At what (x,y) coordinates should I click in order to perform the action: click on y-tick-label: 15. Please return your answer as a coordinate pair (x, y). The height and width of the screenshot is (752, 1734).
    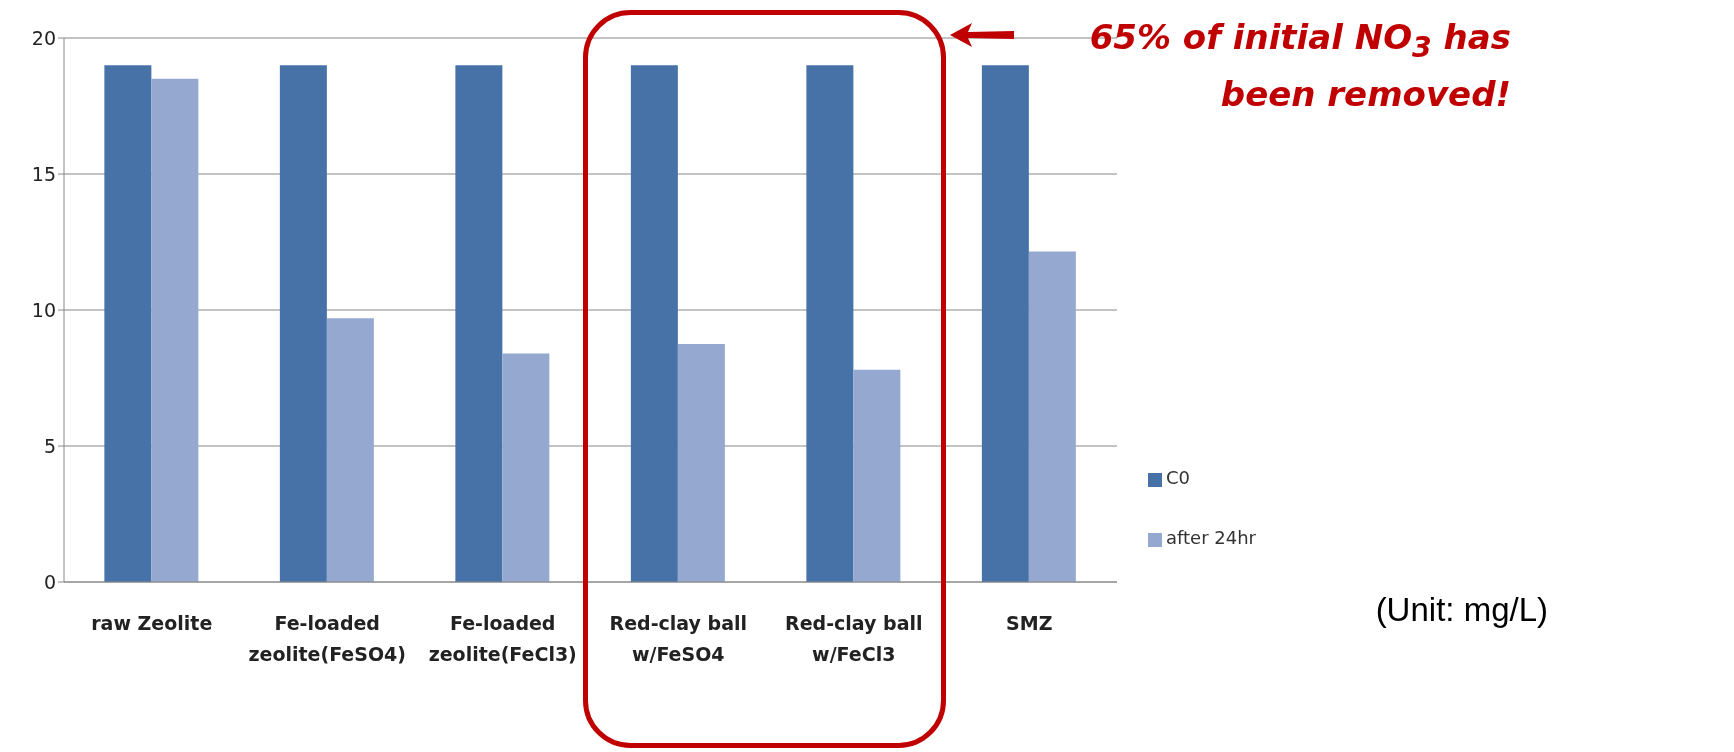
    Looking at the image, I should click on (43, 173).